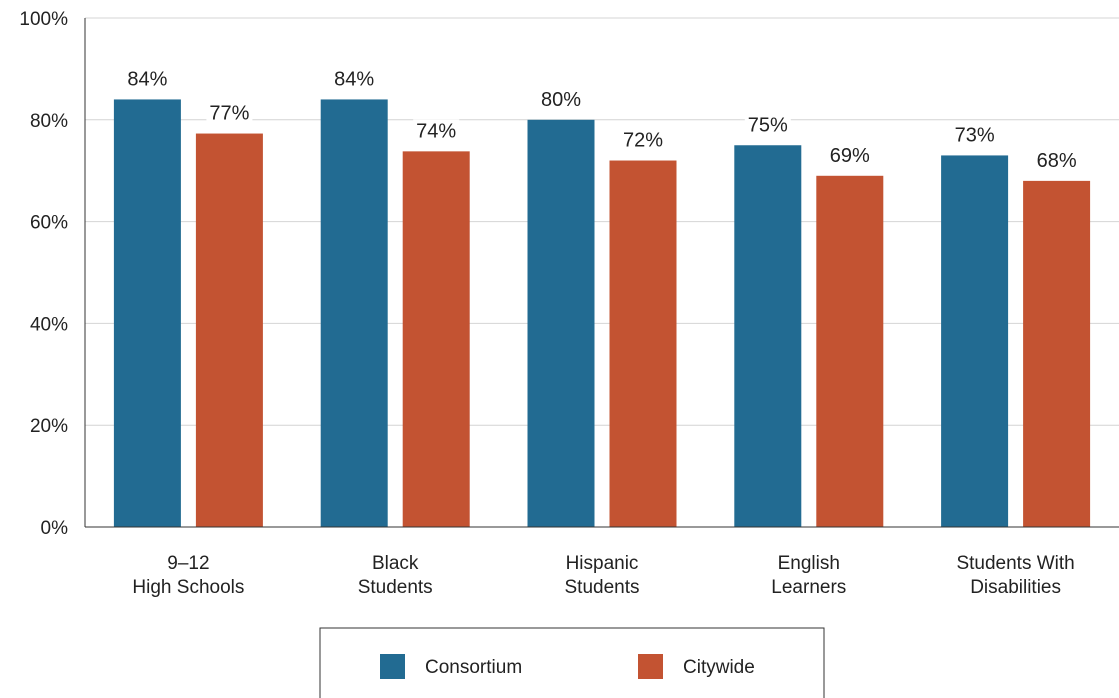  I want to click on value-label: 72%, so click(643, 141).